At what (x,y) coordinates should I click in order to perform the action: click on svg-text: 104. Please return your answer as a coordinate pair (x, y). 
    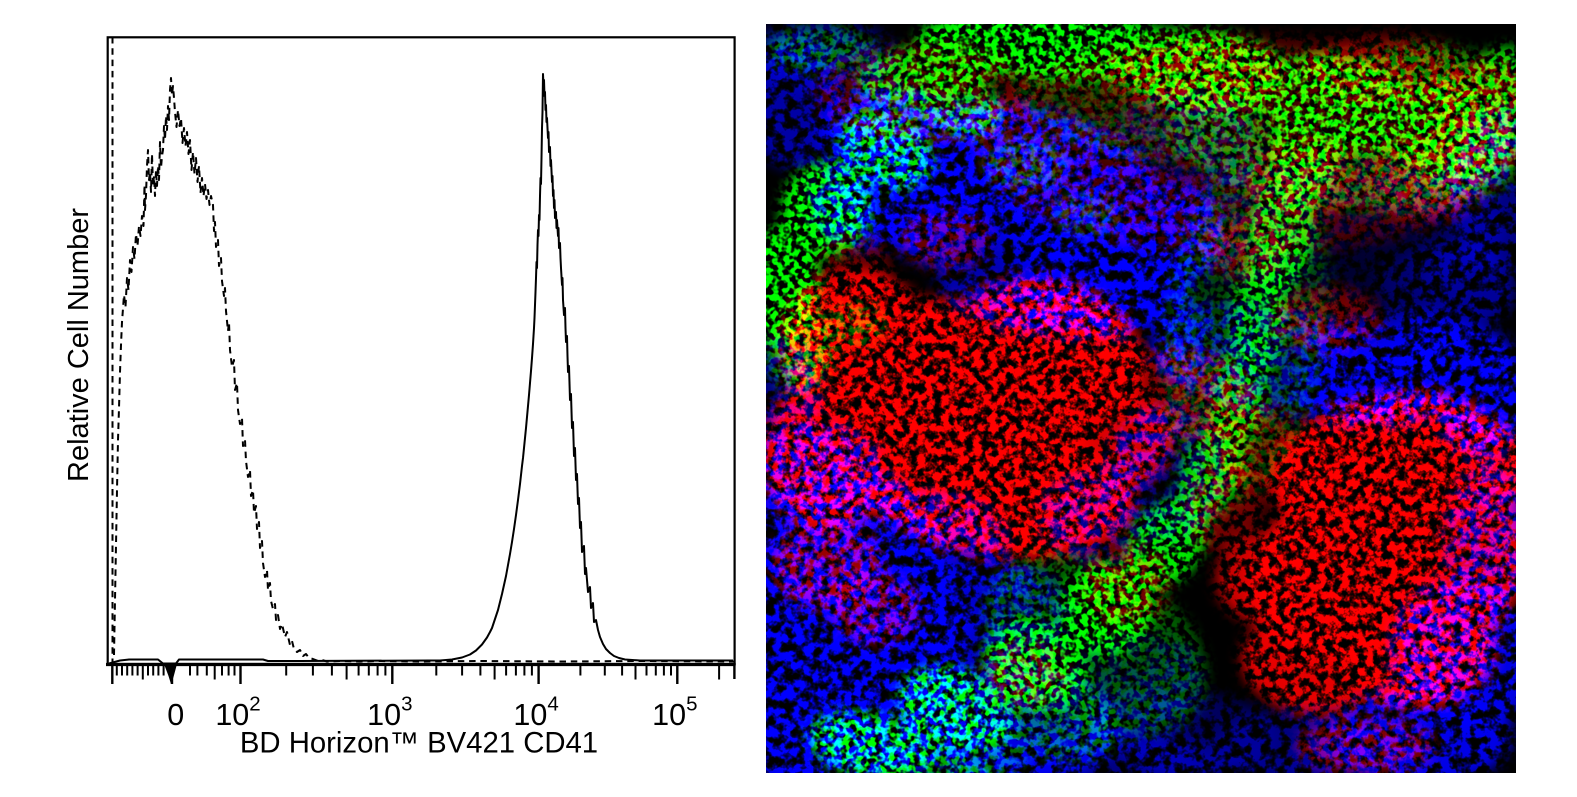
    Looking at the image, I should click on (535, 713).